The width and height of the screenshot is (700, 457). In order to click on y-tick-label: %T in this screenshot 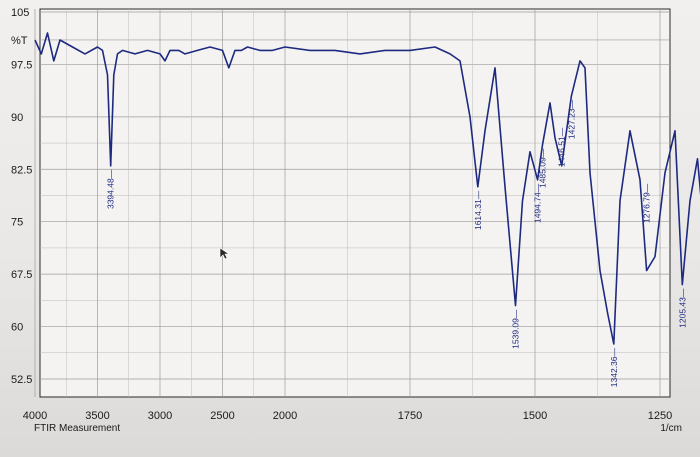, I will do `click(19, 41)`.